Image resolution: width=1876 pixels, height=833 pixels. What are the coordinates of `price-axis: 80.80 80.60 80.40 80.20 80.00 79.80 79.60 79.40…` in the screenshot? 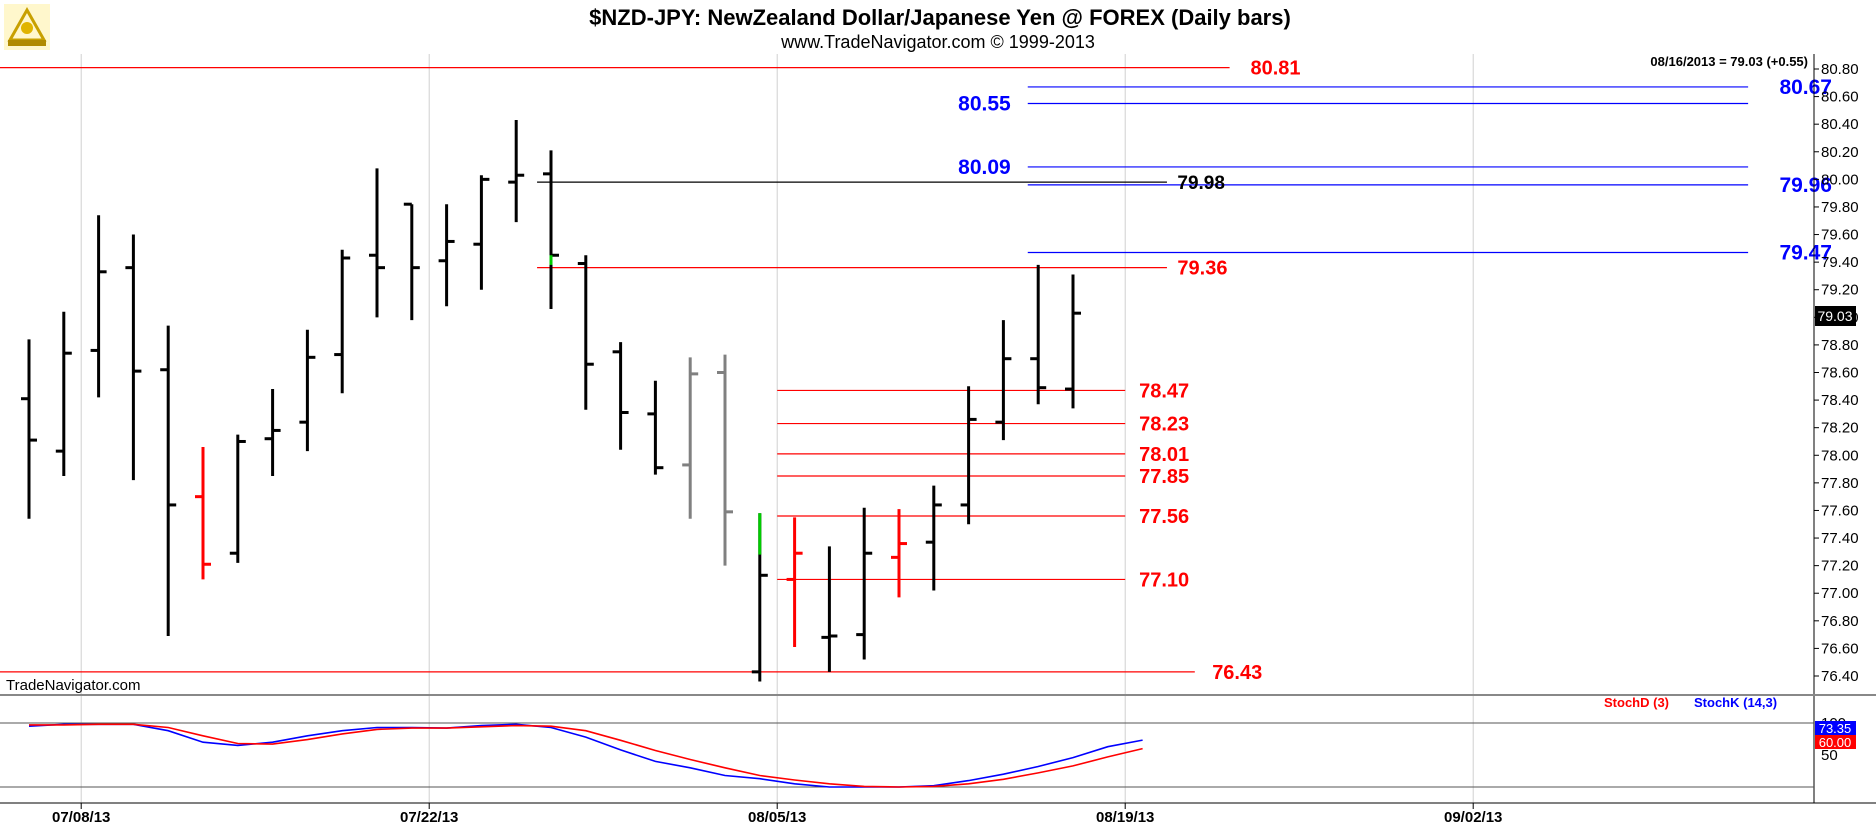 It's located at (1836, 428).